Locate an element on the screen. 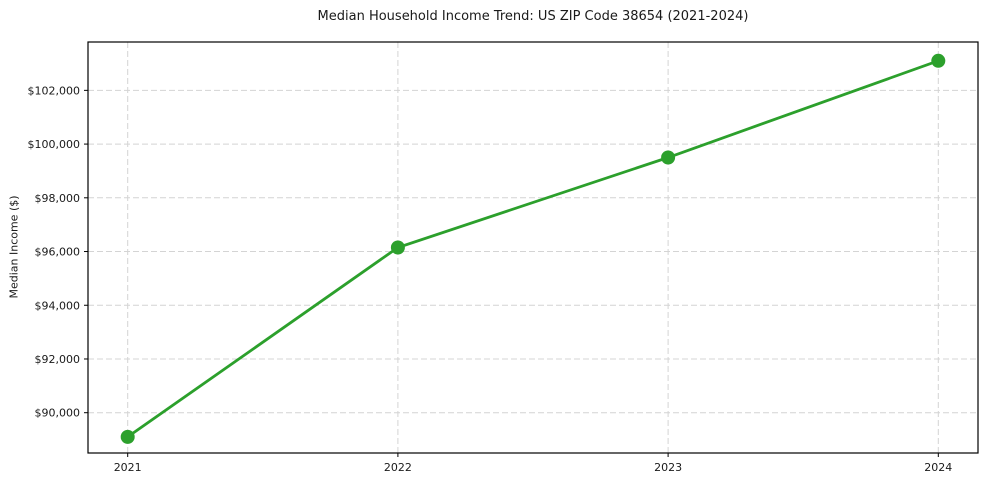 This screenshot has height=490, width=989. y-tick-label: $100,000 is located at coordinates (54, 144).